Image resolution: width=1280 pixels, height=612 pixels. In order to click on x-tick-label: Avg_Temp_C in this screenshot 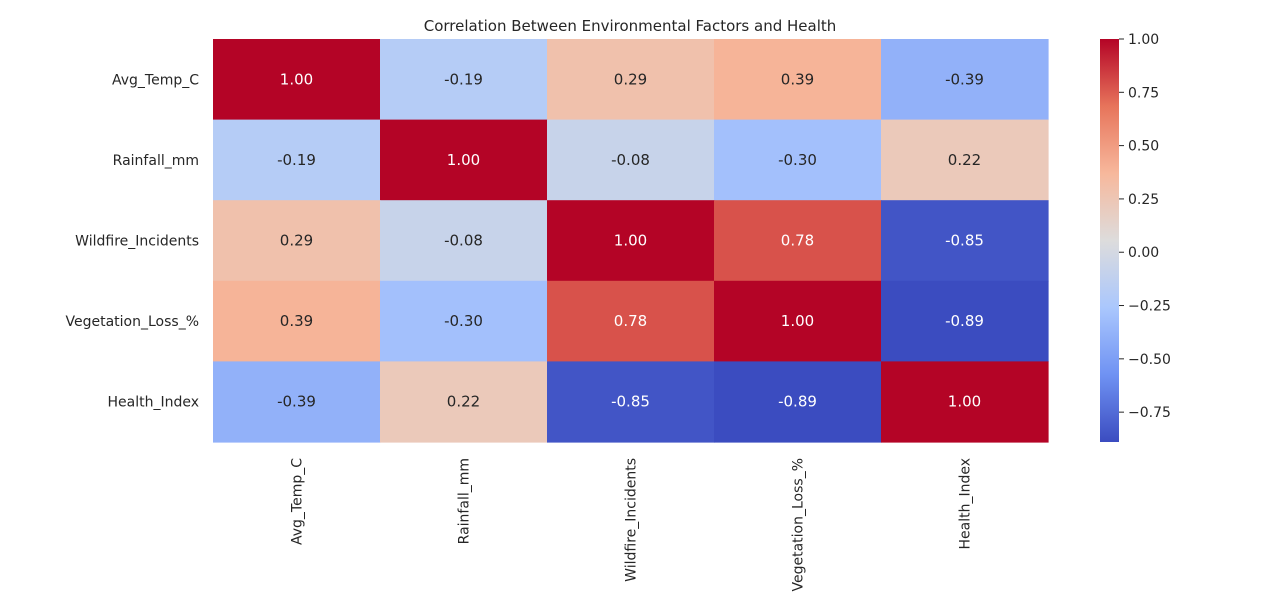, I will do `click(298, 501)`.